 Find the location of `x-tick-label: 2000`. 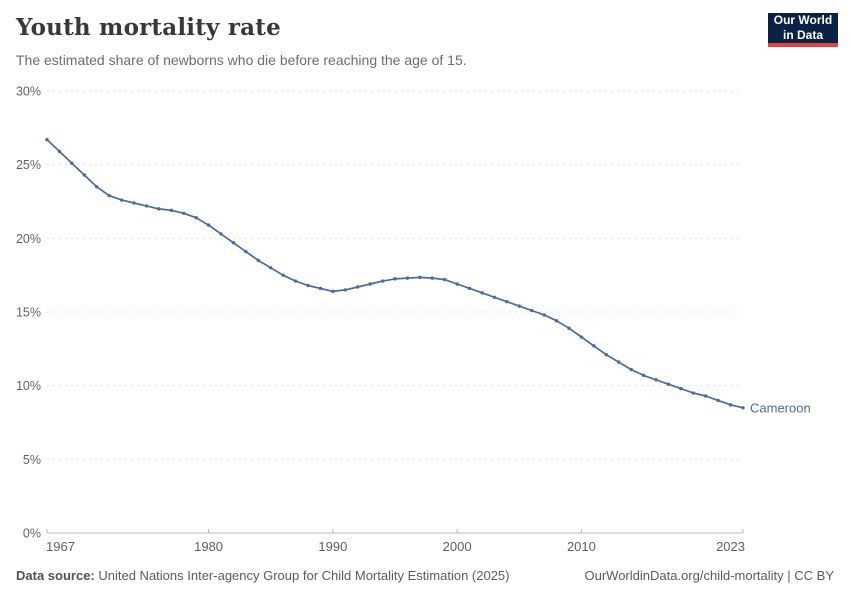

x-tick-label: 2000 is located at coordinates (457, 546).